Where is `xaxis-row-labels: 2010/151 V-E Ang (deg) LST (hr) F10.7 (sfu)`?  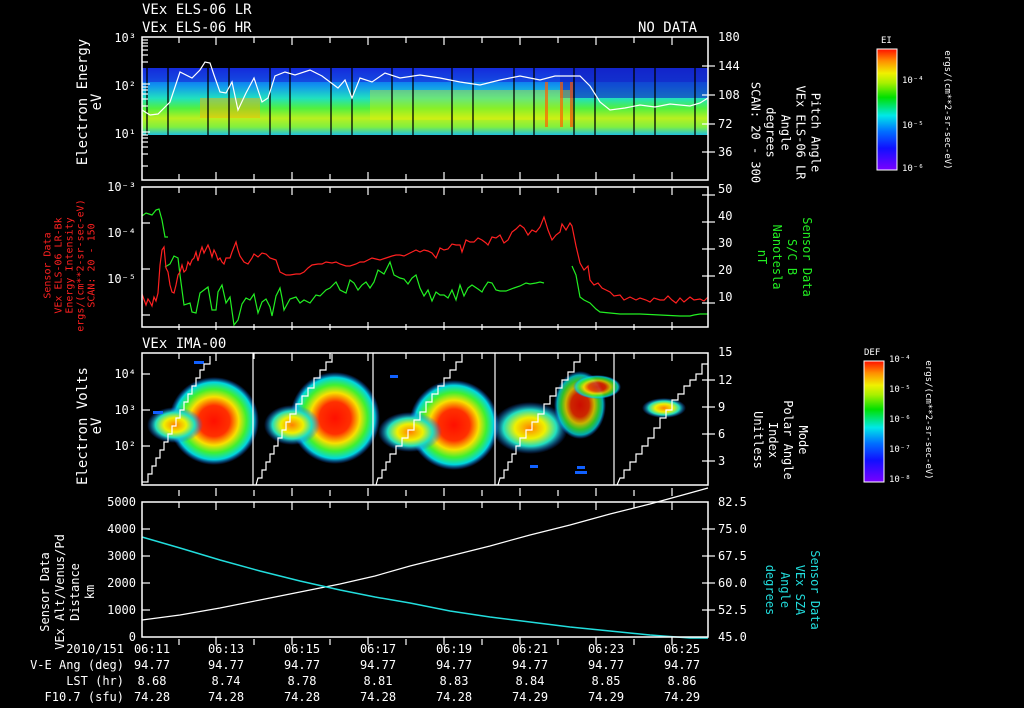 xaxis-row-labels: 2010/151 V-E Ang (deg) LST (hr) F10.7 (sfu) is located at coordinates (77, 673).